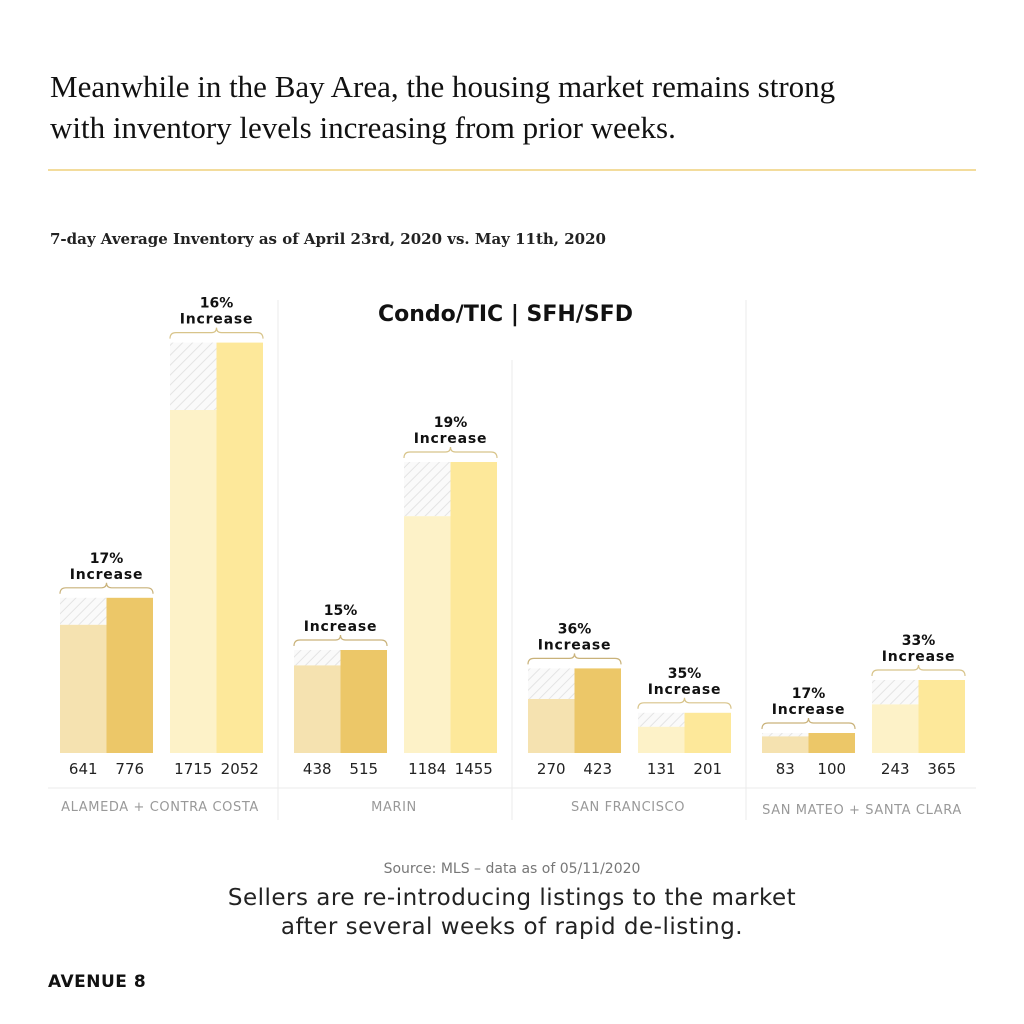 The width and height of the screenshot is (1024, 1024). I want to click on brand-logo: AVENUE 8, so click(97, 982).